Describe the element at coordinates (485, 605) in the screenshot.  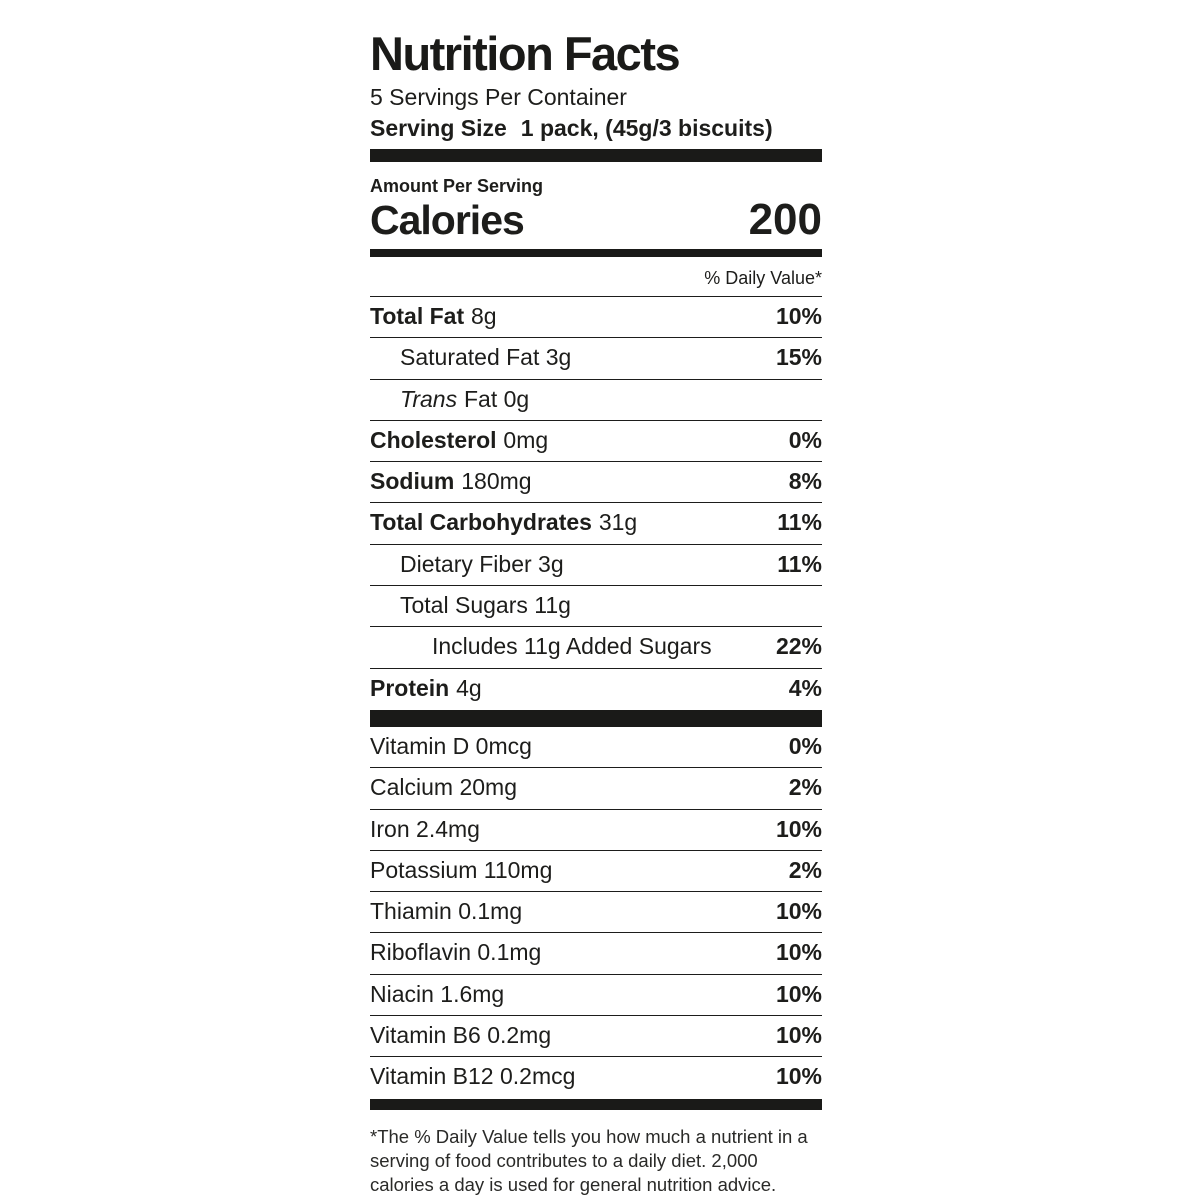
I see `nutrient-name: Total Sugars 11g` at that location.